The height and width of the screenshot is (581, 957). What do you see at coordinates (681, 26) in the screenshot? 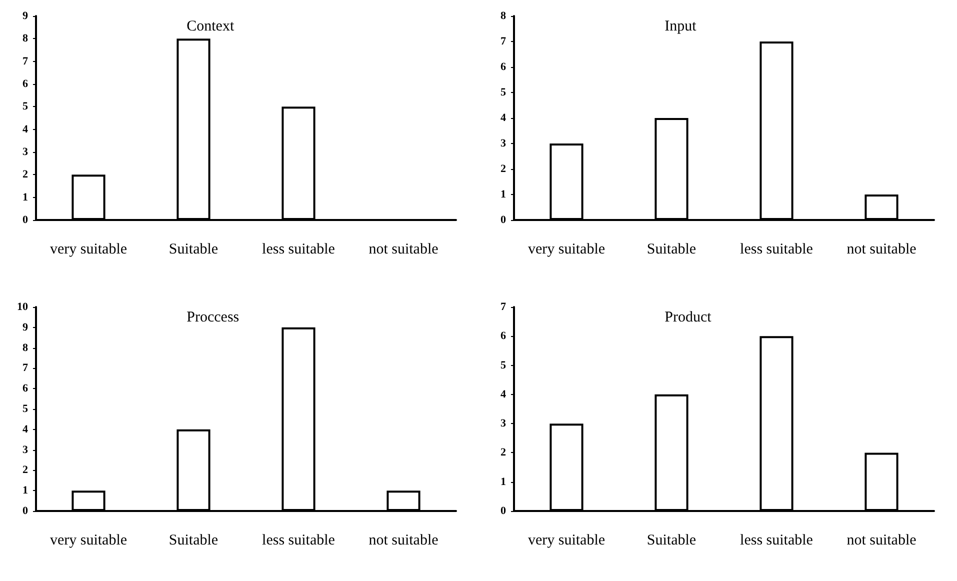
I see `chart-title: Input` at bounding box center [681, 26].